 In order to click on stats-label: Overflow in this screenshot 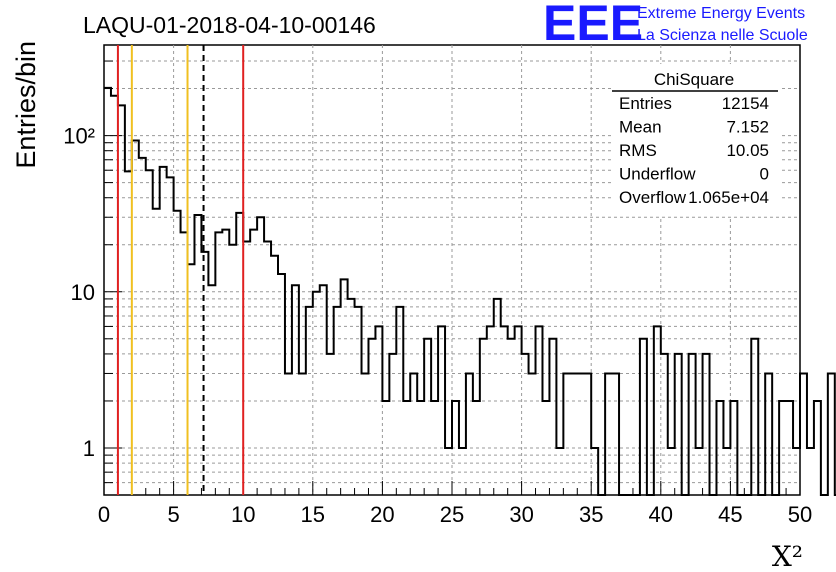, I will do `click(653, 197)`.